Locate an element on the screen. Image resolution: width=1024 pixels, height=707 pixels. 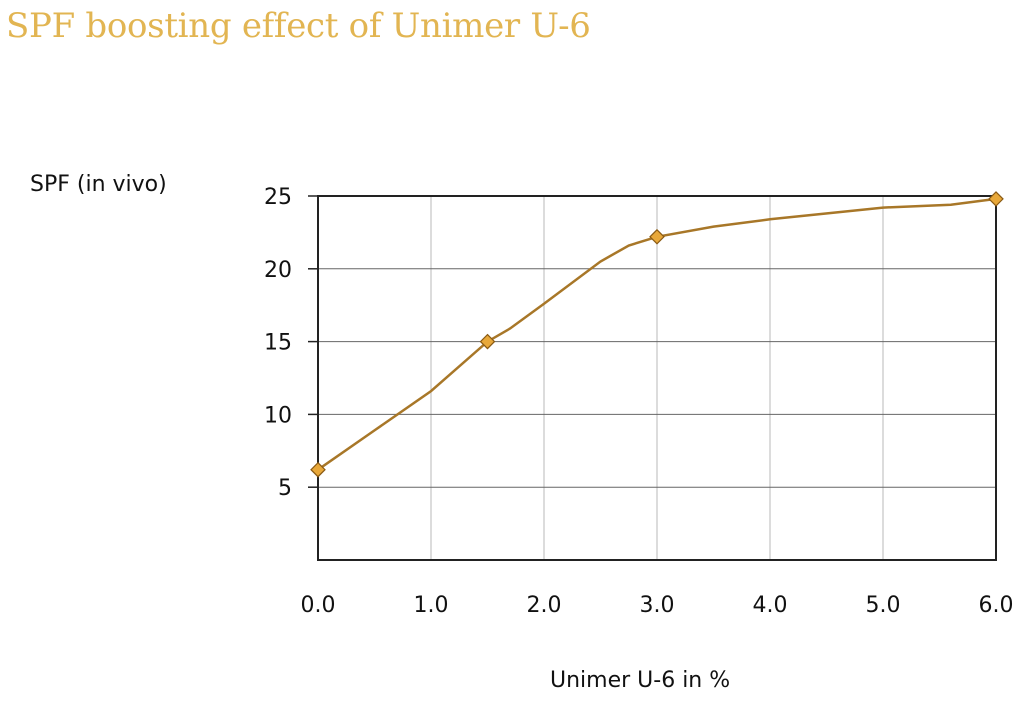
y-axis-label: SPF (in vivo) is located at coordinates (98, 184).